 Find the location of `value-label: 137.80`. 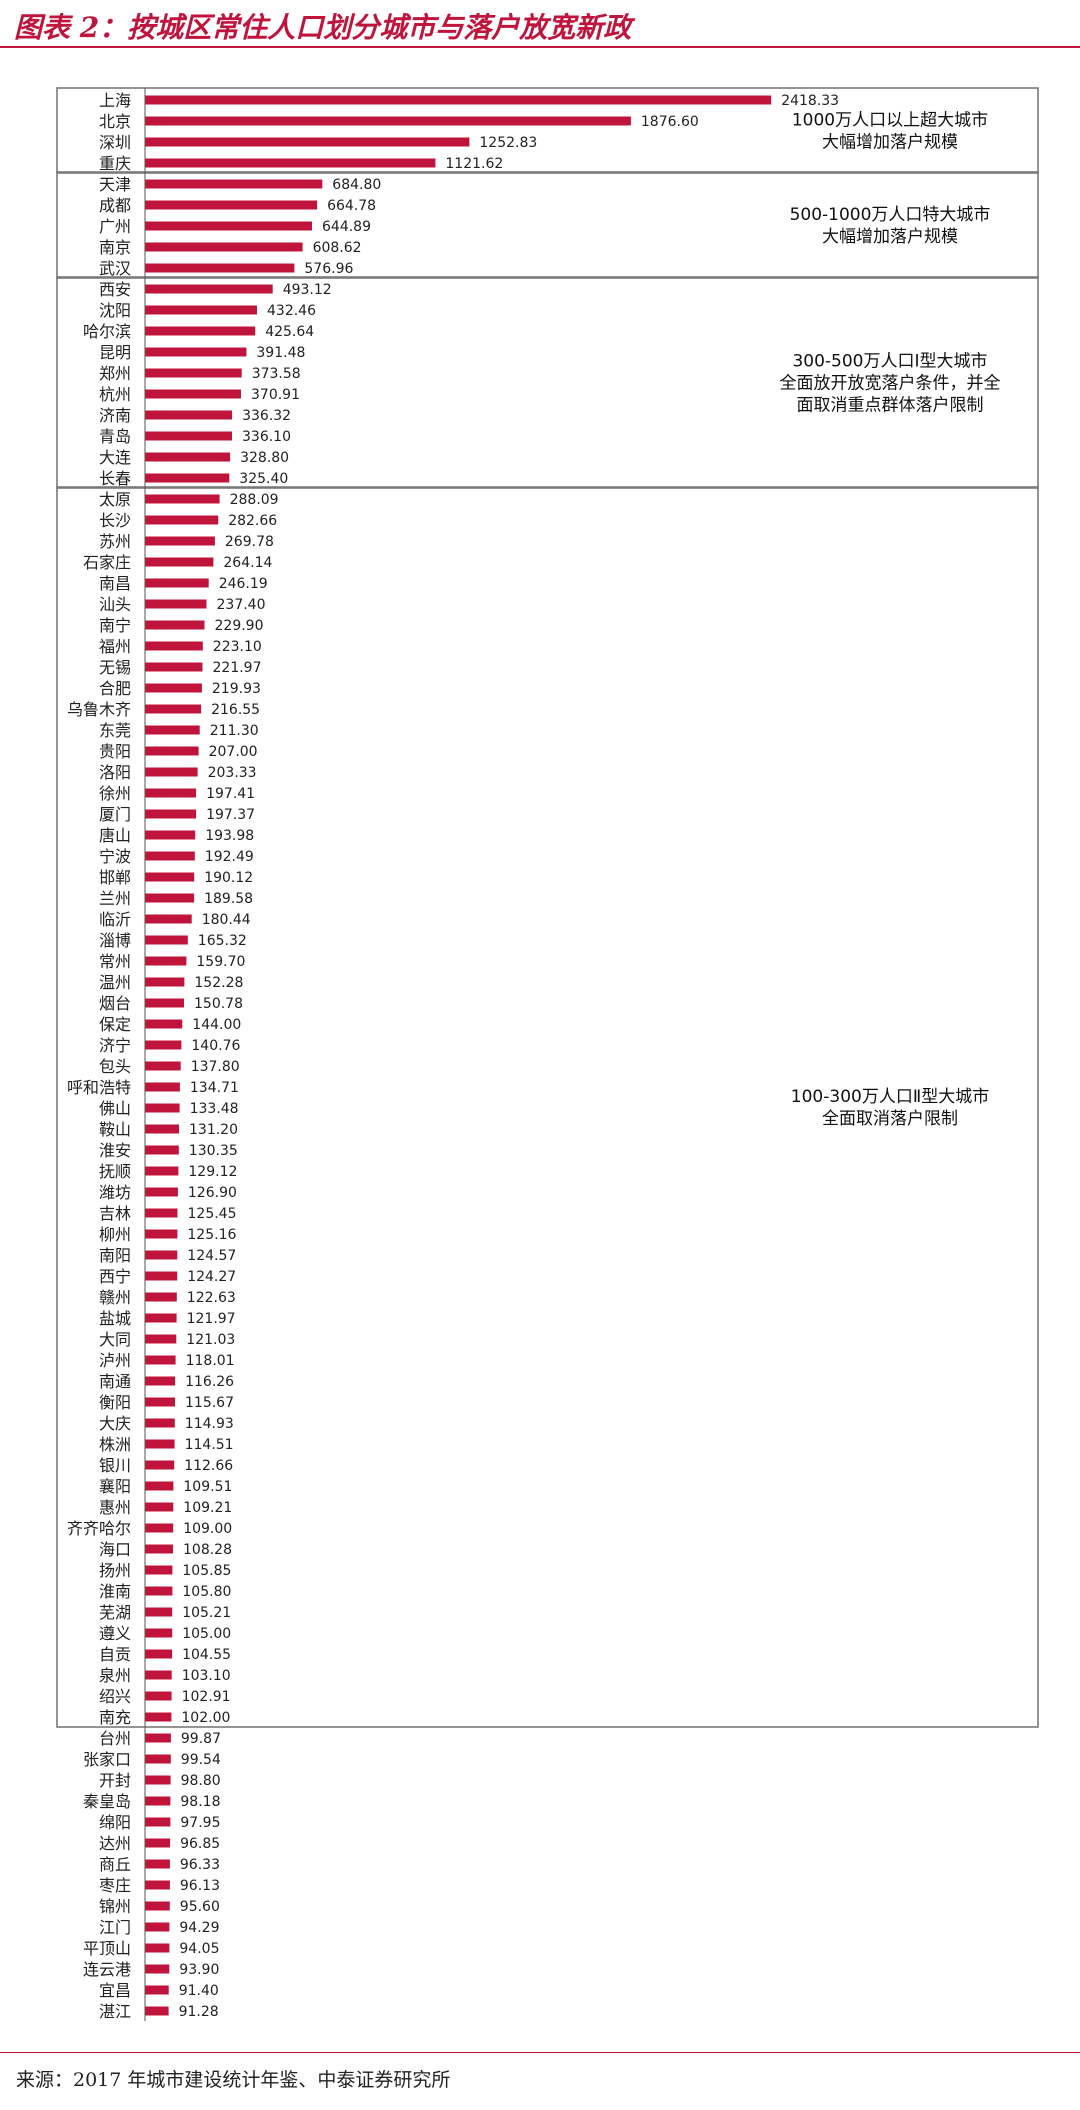

value-label: 137.80 is located at coordinates (215, 1067).